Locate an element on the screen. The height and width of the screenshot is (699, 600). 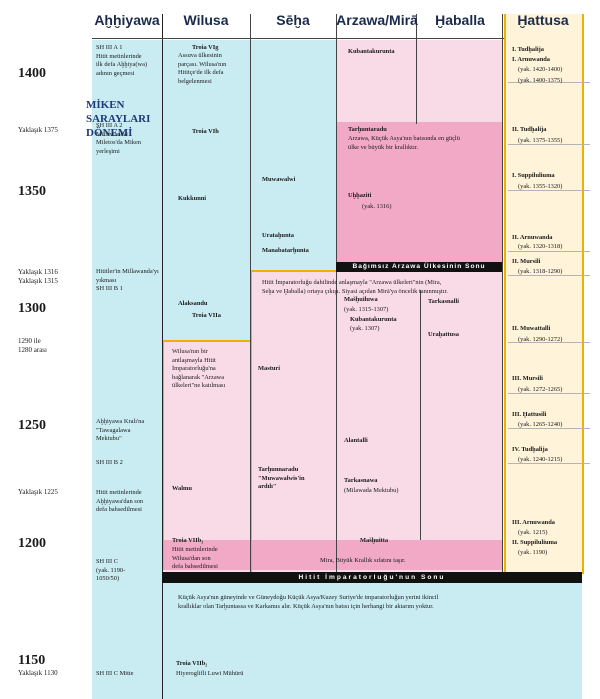
wilusa-entry: Troia VIIa is located at coordinates (206, 315).